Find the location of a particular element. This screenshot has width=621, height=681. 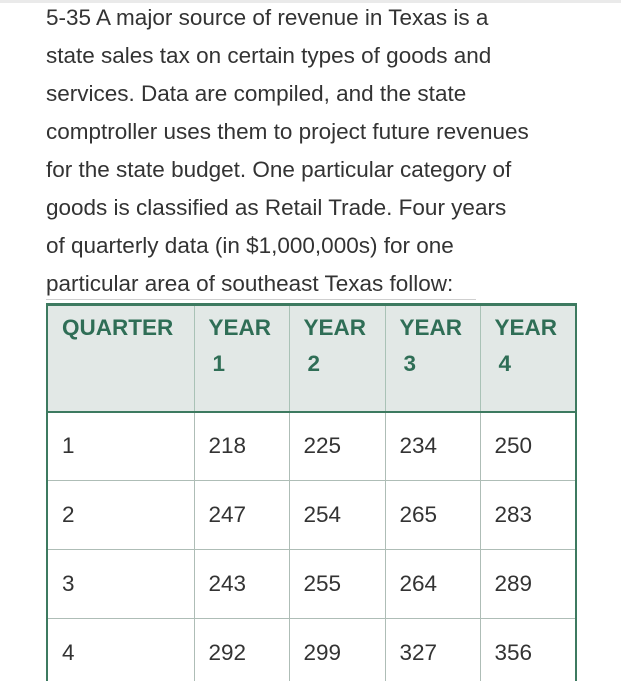

cell-value: 243 is located at coordinates (241, 584).